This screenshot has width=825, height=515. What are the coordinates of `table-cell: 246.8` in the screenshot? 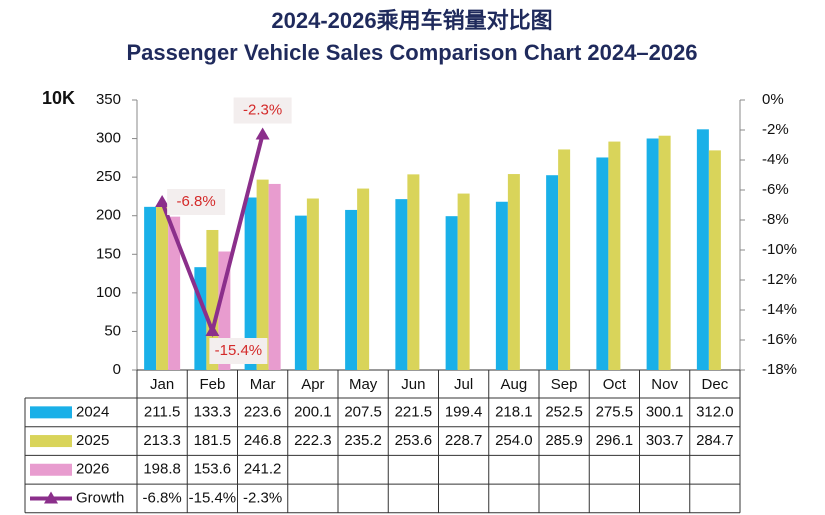 It's located at (263, 440).